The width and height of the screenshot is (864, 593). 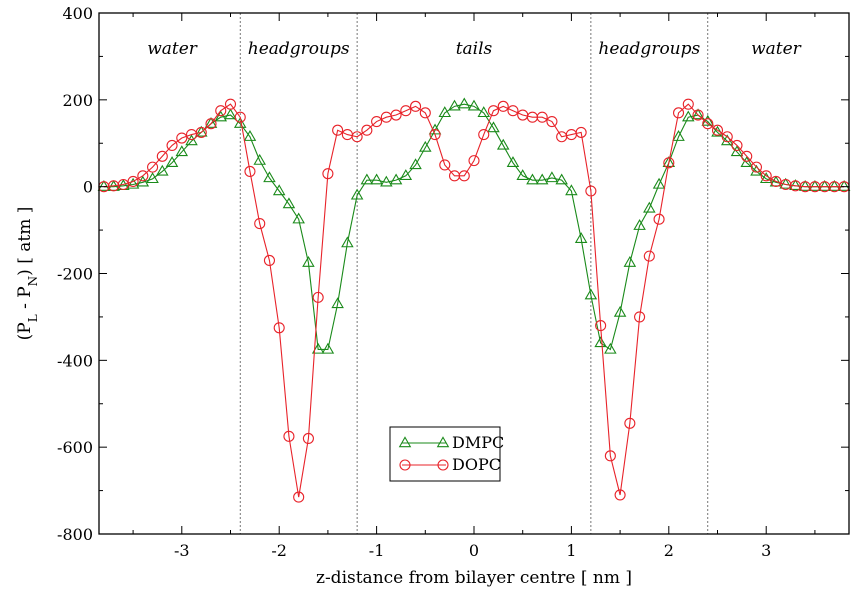 I want to click on y-tick-label: 0, so click(x=88, y=187).